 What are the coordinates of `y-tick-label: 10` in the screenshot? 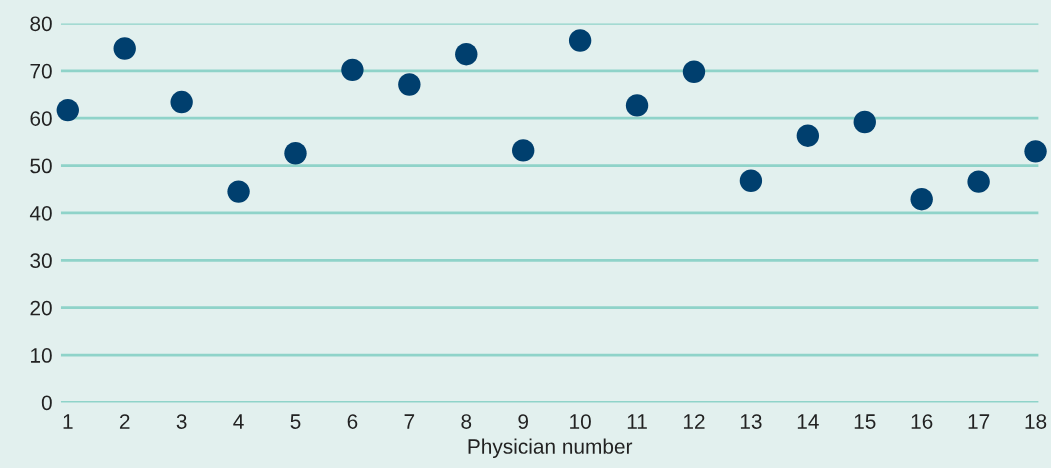 It's located at (41, 355).